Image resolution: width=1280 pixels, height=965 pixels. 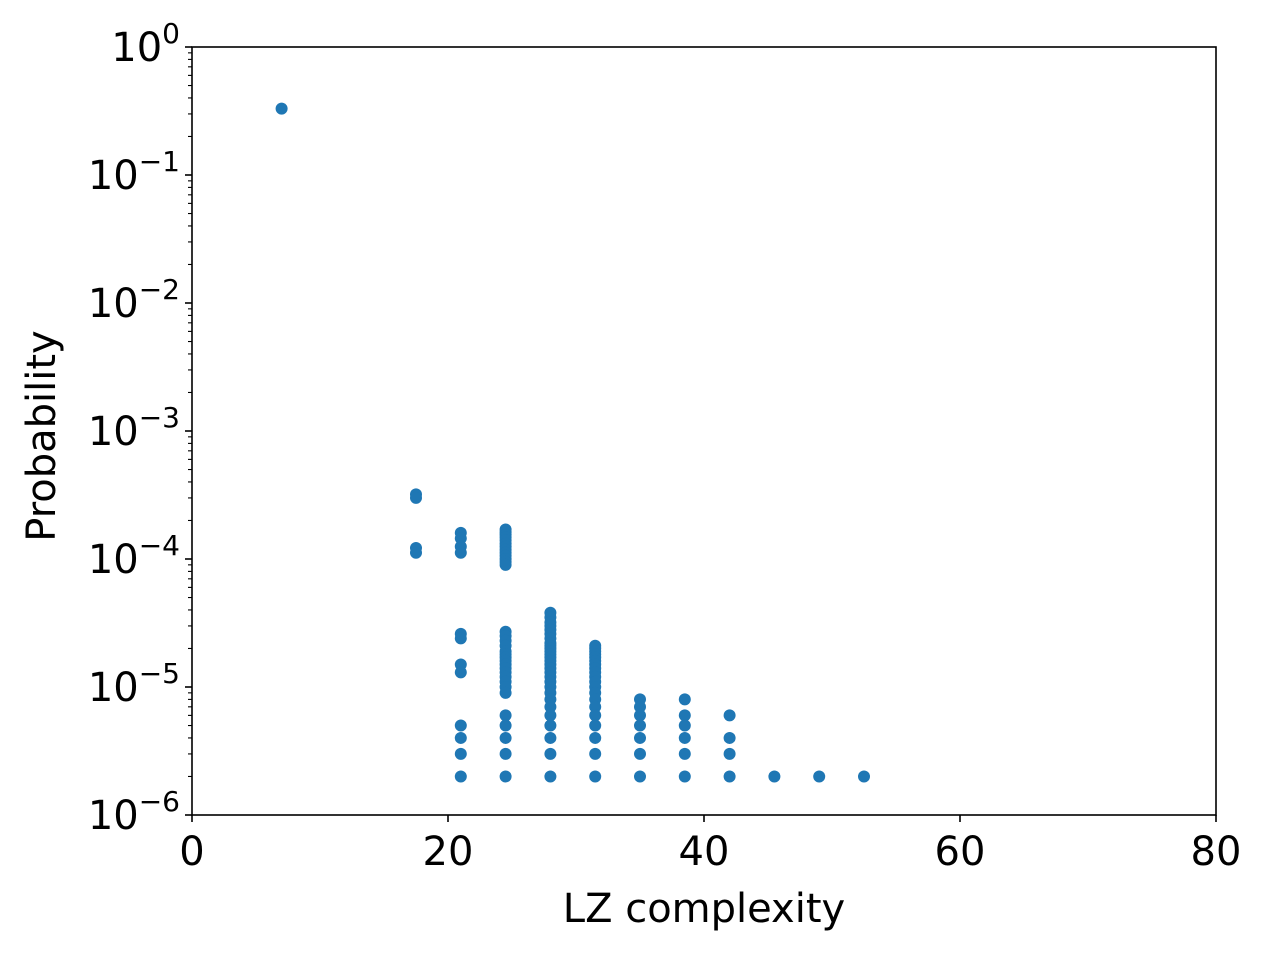 What do you see at coordinates (1216, 852) in the screenshot?
I see `x-tick-label: 80` at bounding box center [1216, 852].